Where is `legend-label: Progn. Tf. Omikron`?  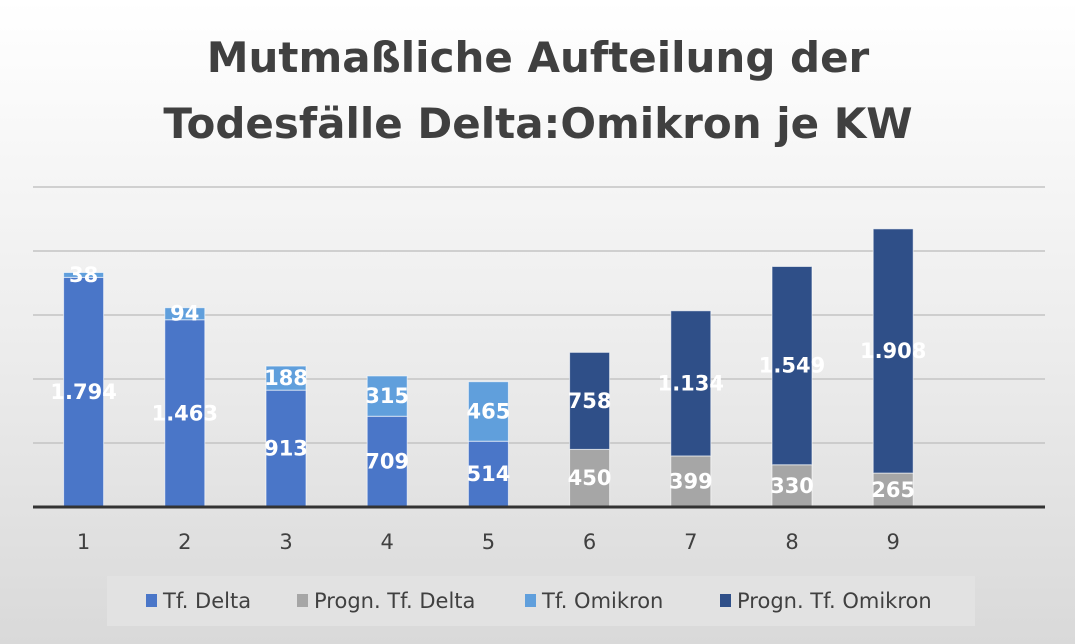 legend-label: Progn. Tf. Omikron is located at coordinates (834, 601).